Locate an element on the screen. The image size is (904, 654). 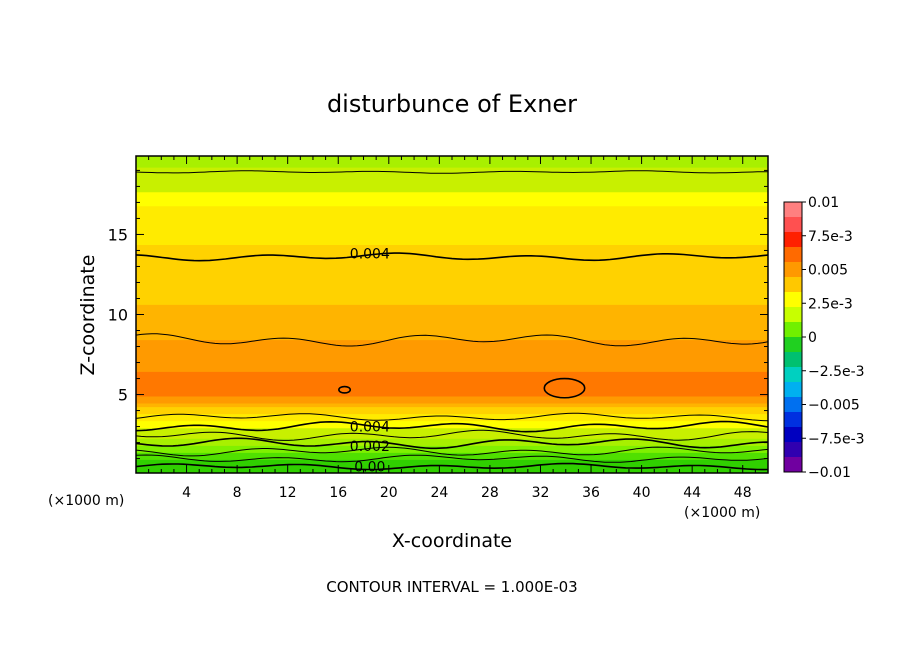
colorbar-label: −7.5e-3 is located at coordinates (836, 439).